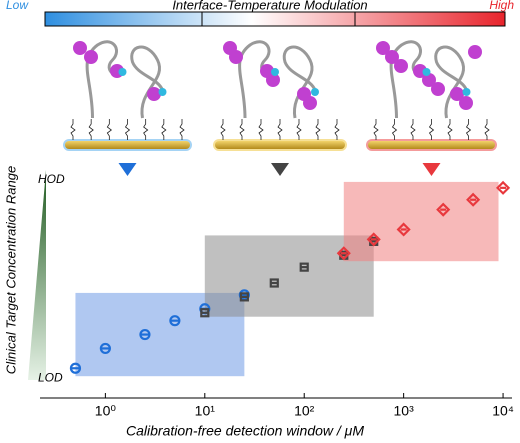 This screenshot has width=520, height=443. I want to click on temperature-bar, so click(275, 19).